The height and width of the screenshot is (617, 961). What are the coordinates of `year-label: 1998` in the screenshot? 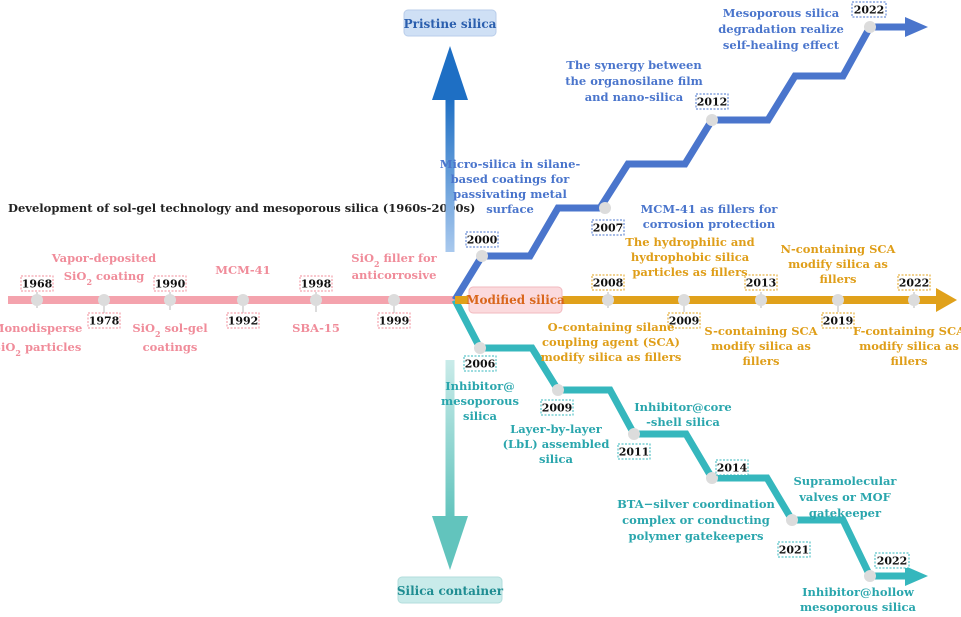 It's located at (316, 284).